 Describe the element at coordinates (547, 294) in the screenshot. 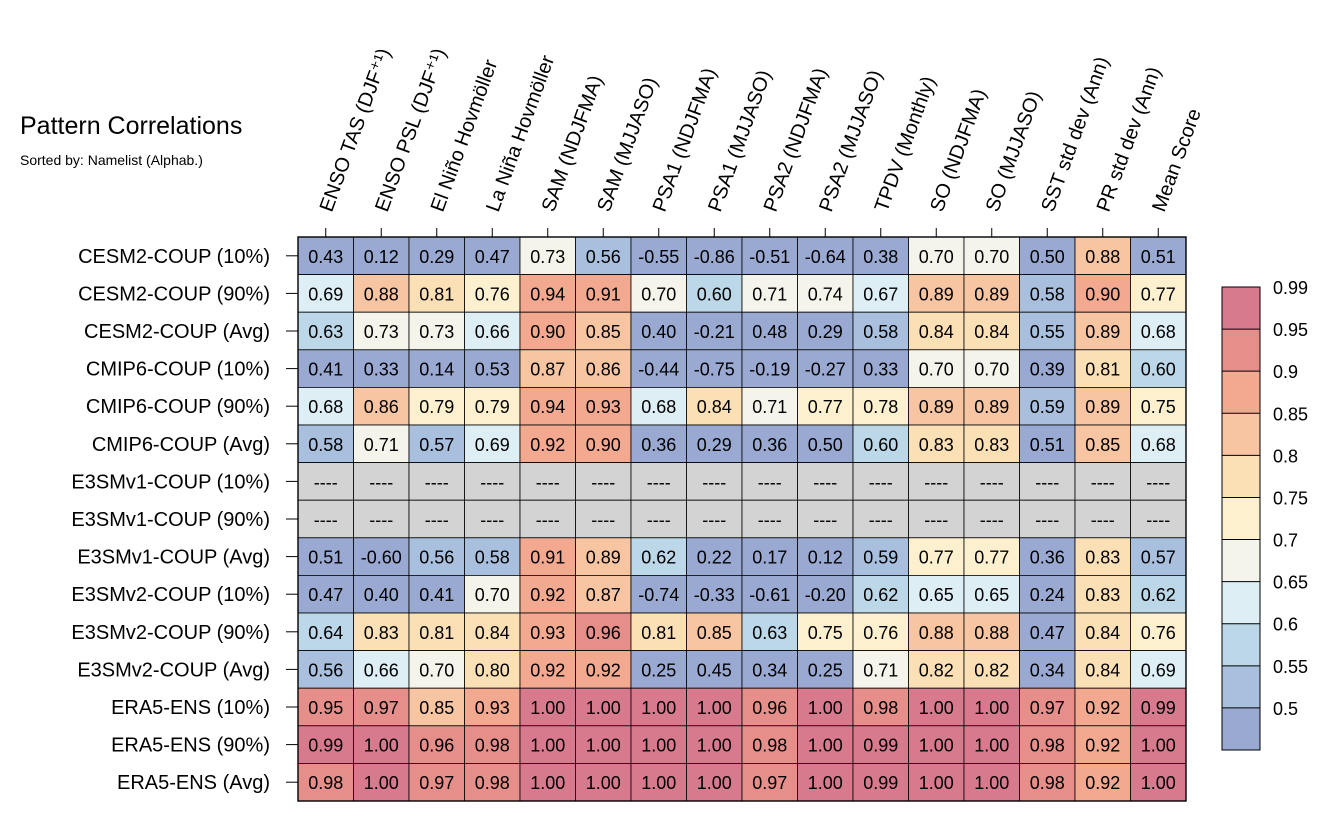

I see `cell-value-label: 0.94` at that location.